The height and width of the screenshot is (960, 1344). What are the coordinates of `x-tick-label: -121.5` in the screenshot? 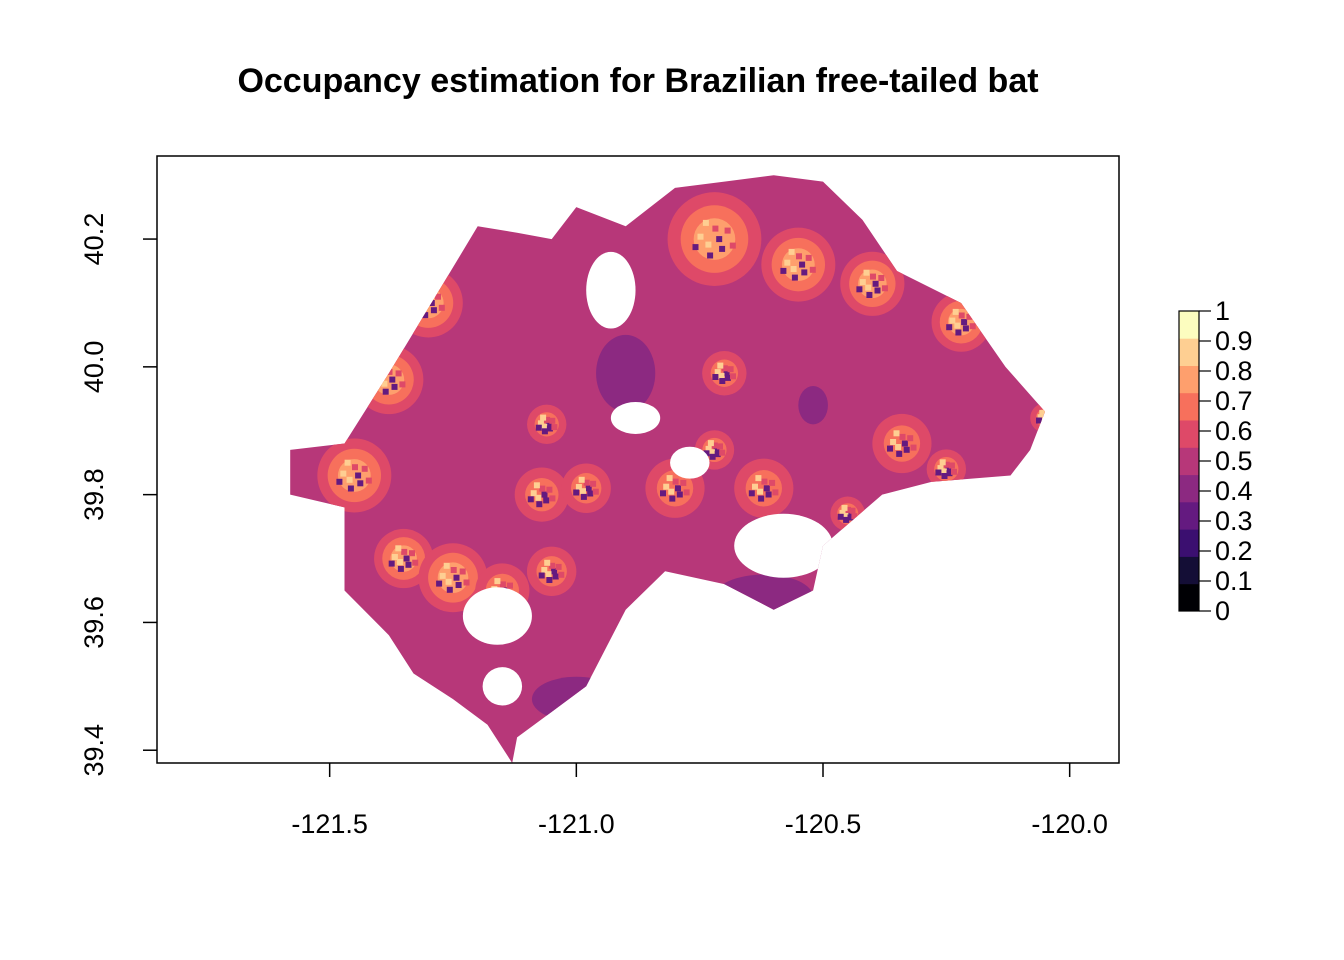 It's located at (329, 824).